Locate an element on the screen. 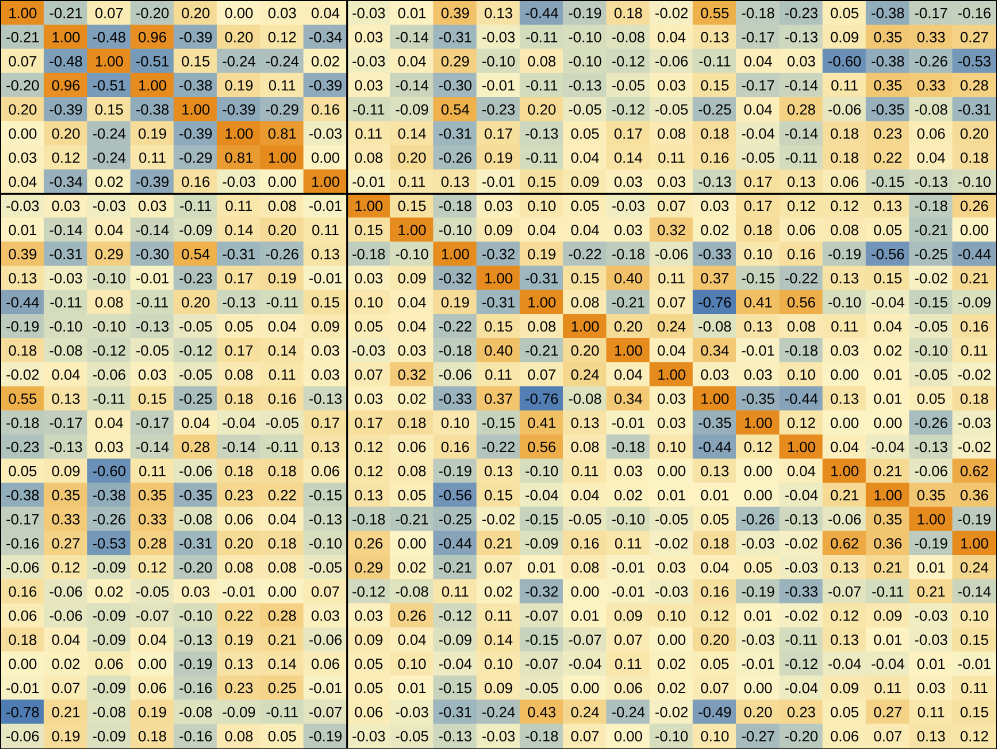 The width and height of the screenshot is (997, 749). data-label: -0.39 is located at coordinates (196, 37).